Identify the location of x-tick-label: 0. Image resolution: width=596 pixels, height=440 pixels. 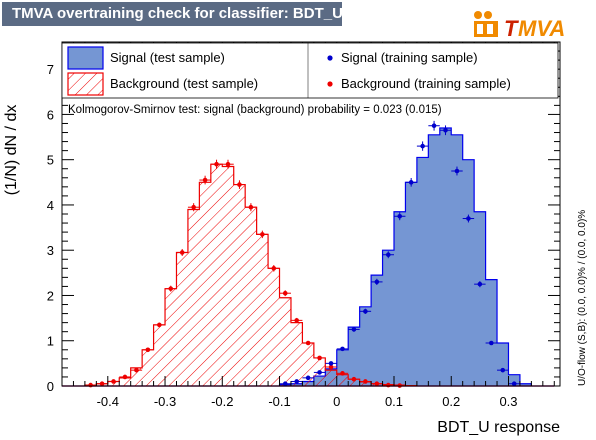
(336, 401).